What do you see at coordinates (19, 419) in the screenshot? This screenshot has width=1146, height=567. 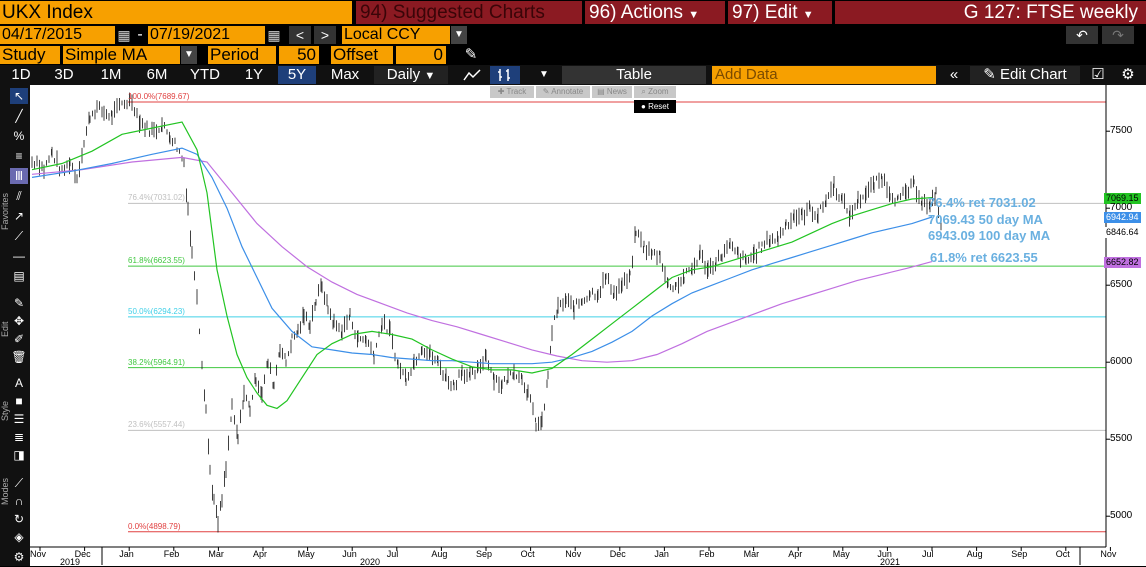 I see `line-weight-icon: ☰` at bounding box center [19, 419].